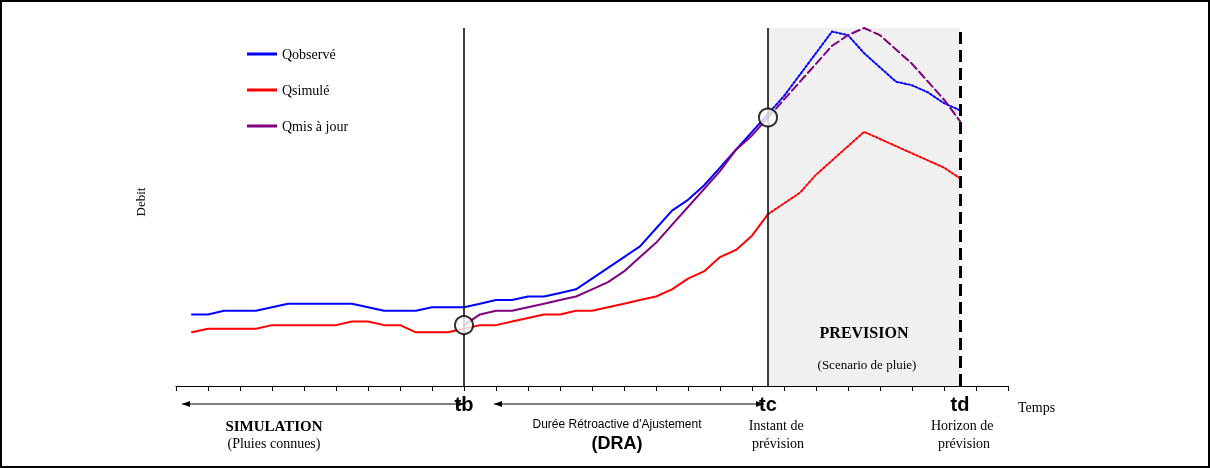 The image size is (1210, 468). What do you see at coordinates (140, 202) in the screenshot?
I see `y-axis-title: Debit` at bounding box center [140, 202].